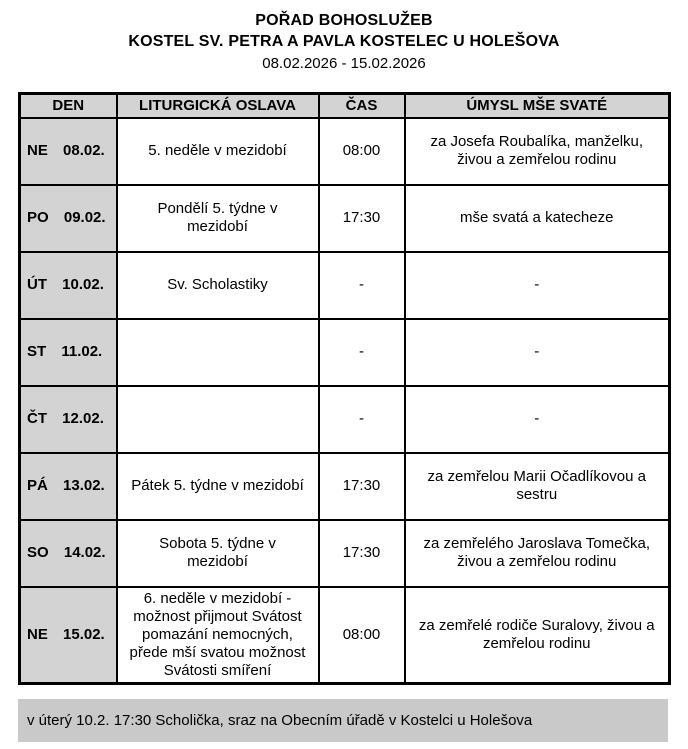 The image size is (688, 749). I want to click on day-date: 15.02., so click(84, 634).